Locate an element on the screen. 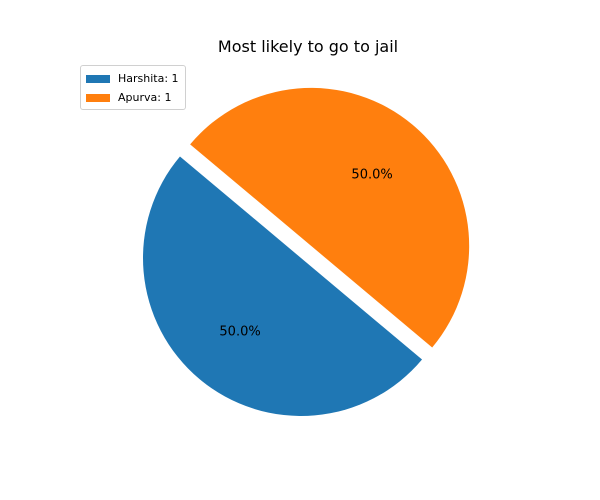 The height and width of the screenshot is (500, 600). legend-swatch-apurva is located at coordinates (98, 97).